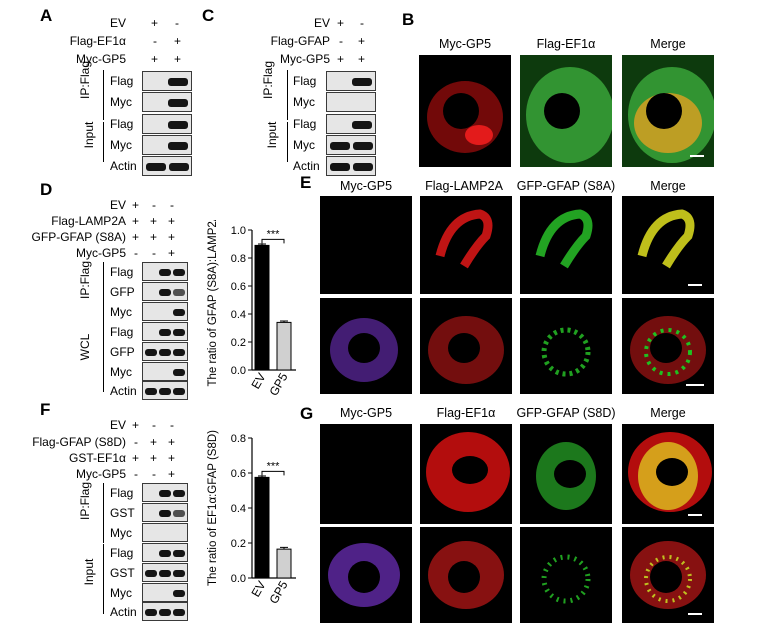 This screenshot has height=629, width=784. I want to click on bar, so click(262, 527).